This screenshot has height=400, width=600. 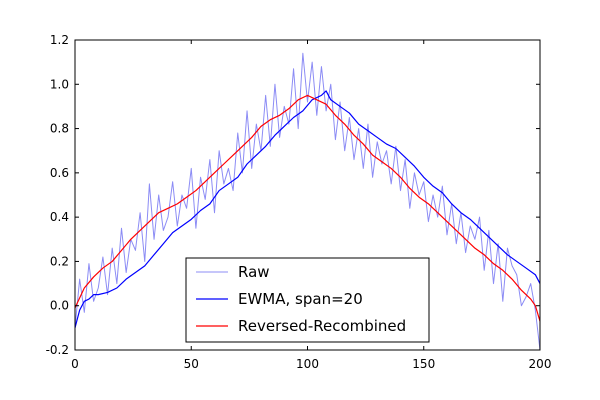 I want to click on y-tick-label: 0.4, so click(x=59, y=217).